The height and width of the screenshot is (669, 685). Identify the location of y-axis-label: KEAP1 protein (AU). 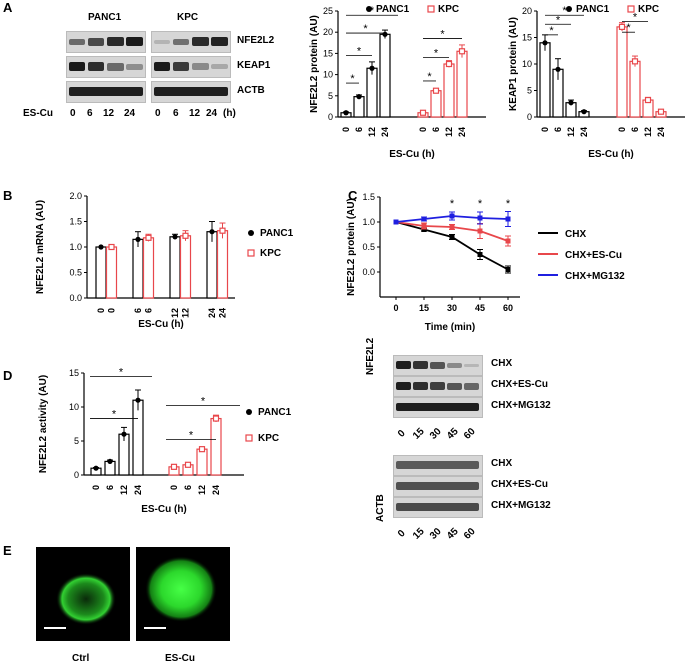
(513, 64).